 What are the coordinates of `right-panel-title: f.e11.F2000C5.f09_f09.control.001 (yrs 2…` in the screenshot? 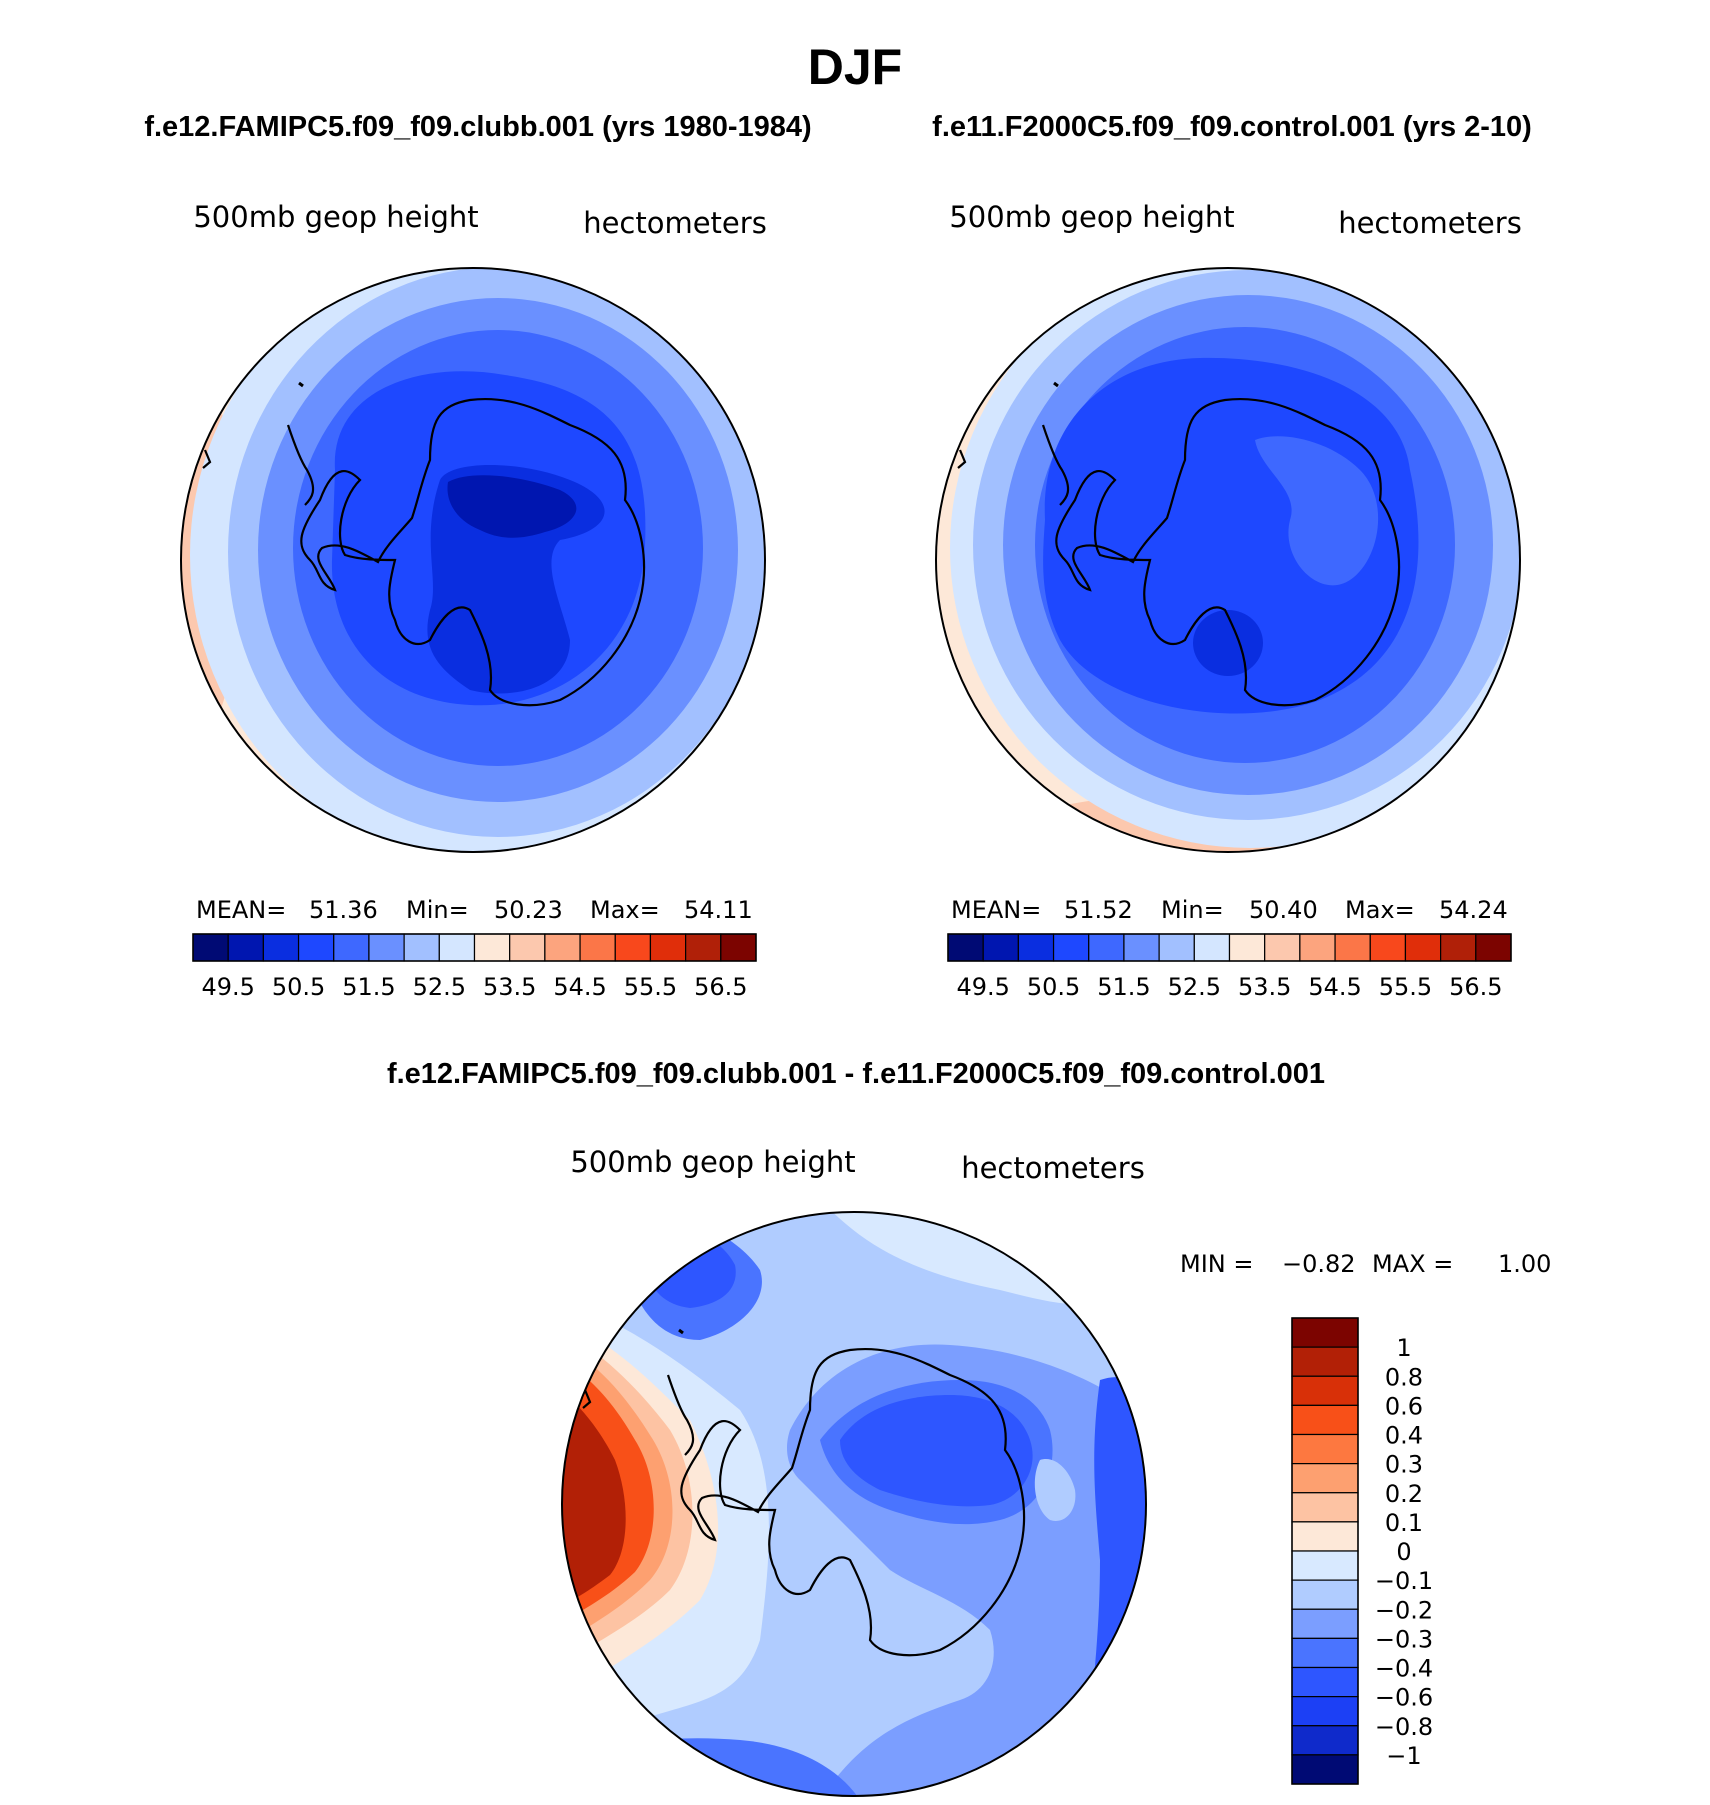 It's located at (1232, 127).